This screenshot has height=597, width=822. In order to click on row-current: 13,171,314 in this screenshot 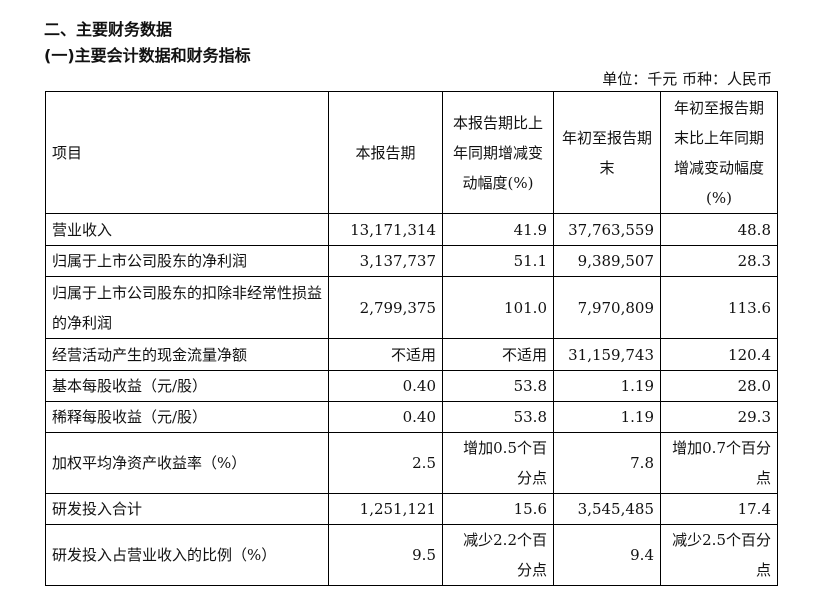, I will do `click(385, 229)`.